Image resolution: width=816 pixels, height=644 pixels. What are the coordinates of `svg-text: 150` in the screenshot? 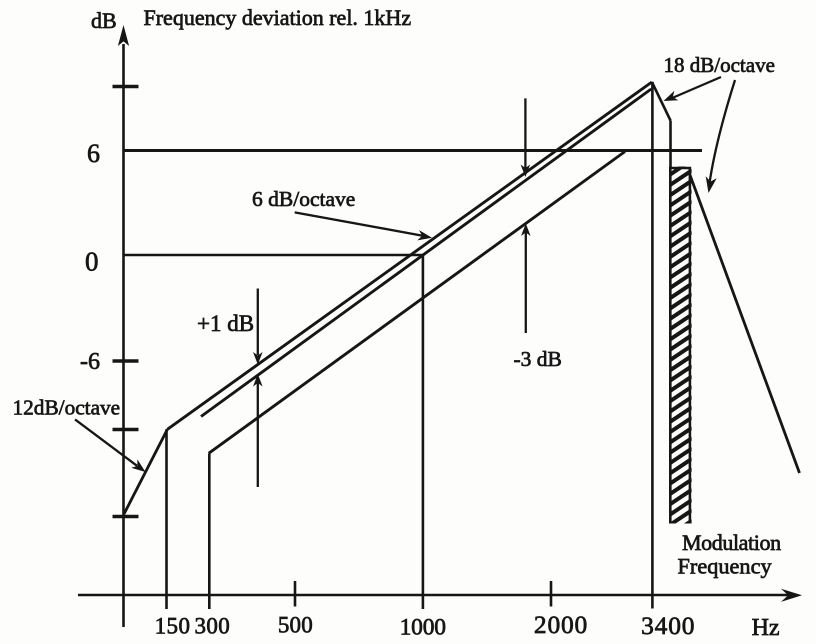 It's located at (173, 626).